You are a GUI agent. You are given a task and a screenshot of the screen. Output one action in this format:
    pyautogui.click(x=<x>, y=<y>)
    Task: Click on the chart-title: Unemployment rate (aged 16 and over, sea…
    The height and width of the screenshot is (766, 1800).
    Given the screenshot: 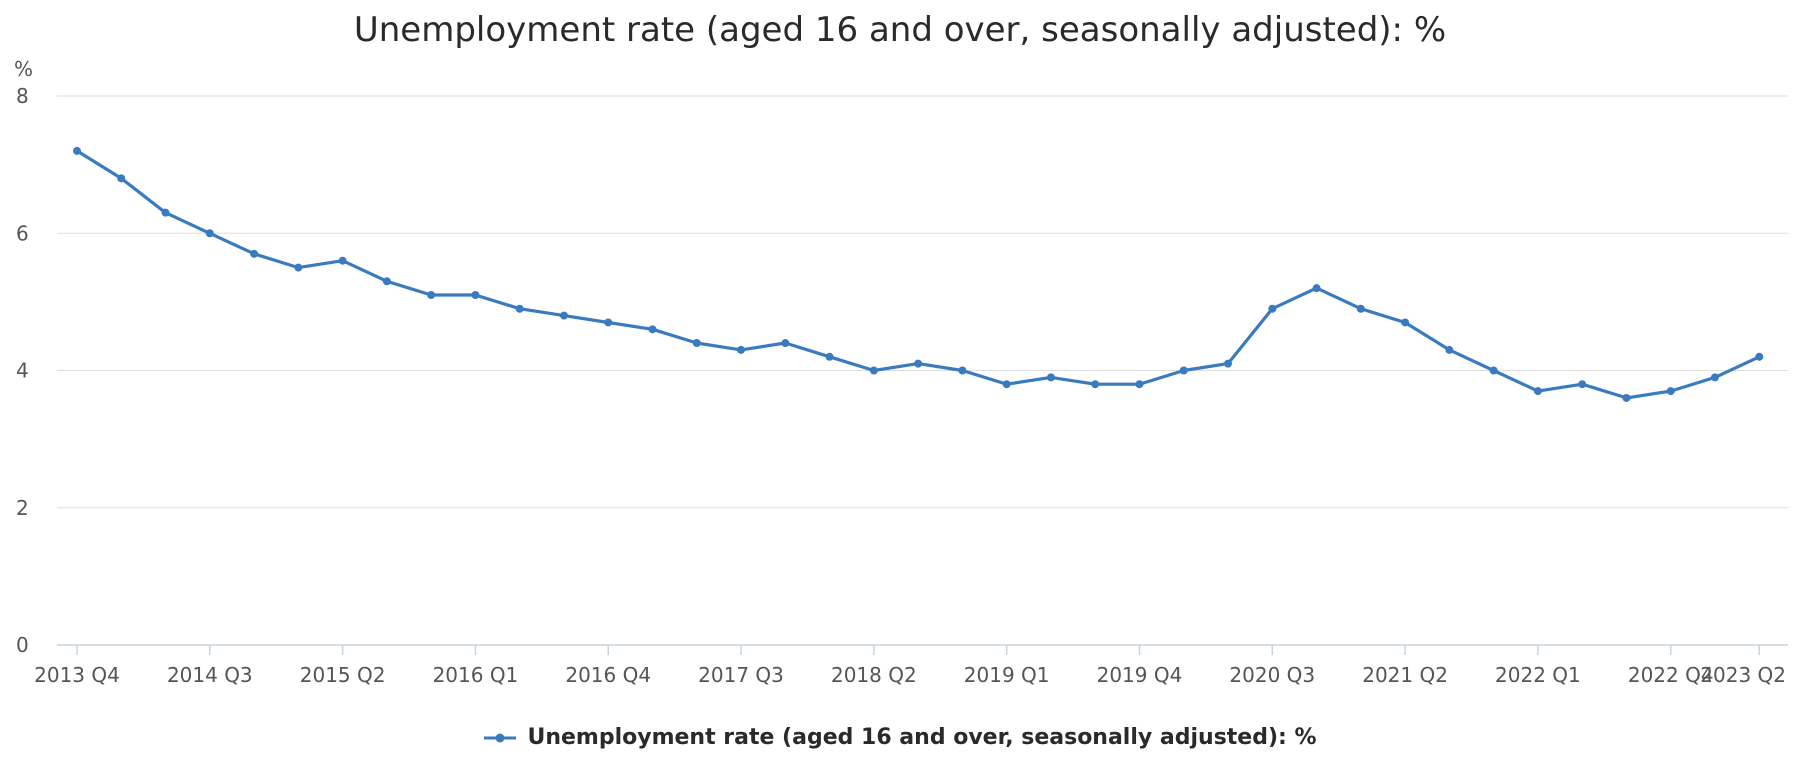 What is the action you would take?
    pyautogui.click(x=900, y=30)
    